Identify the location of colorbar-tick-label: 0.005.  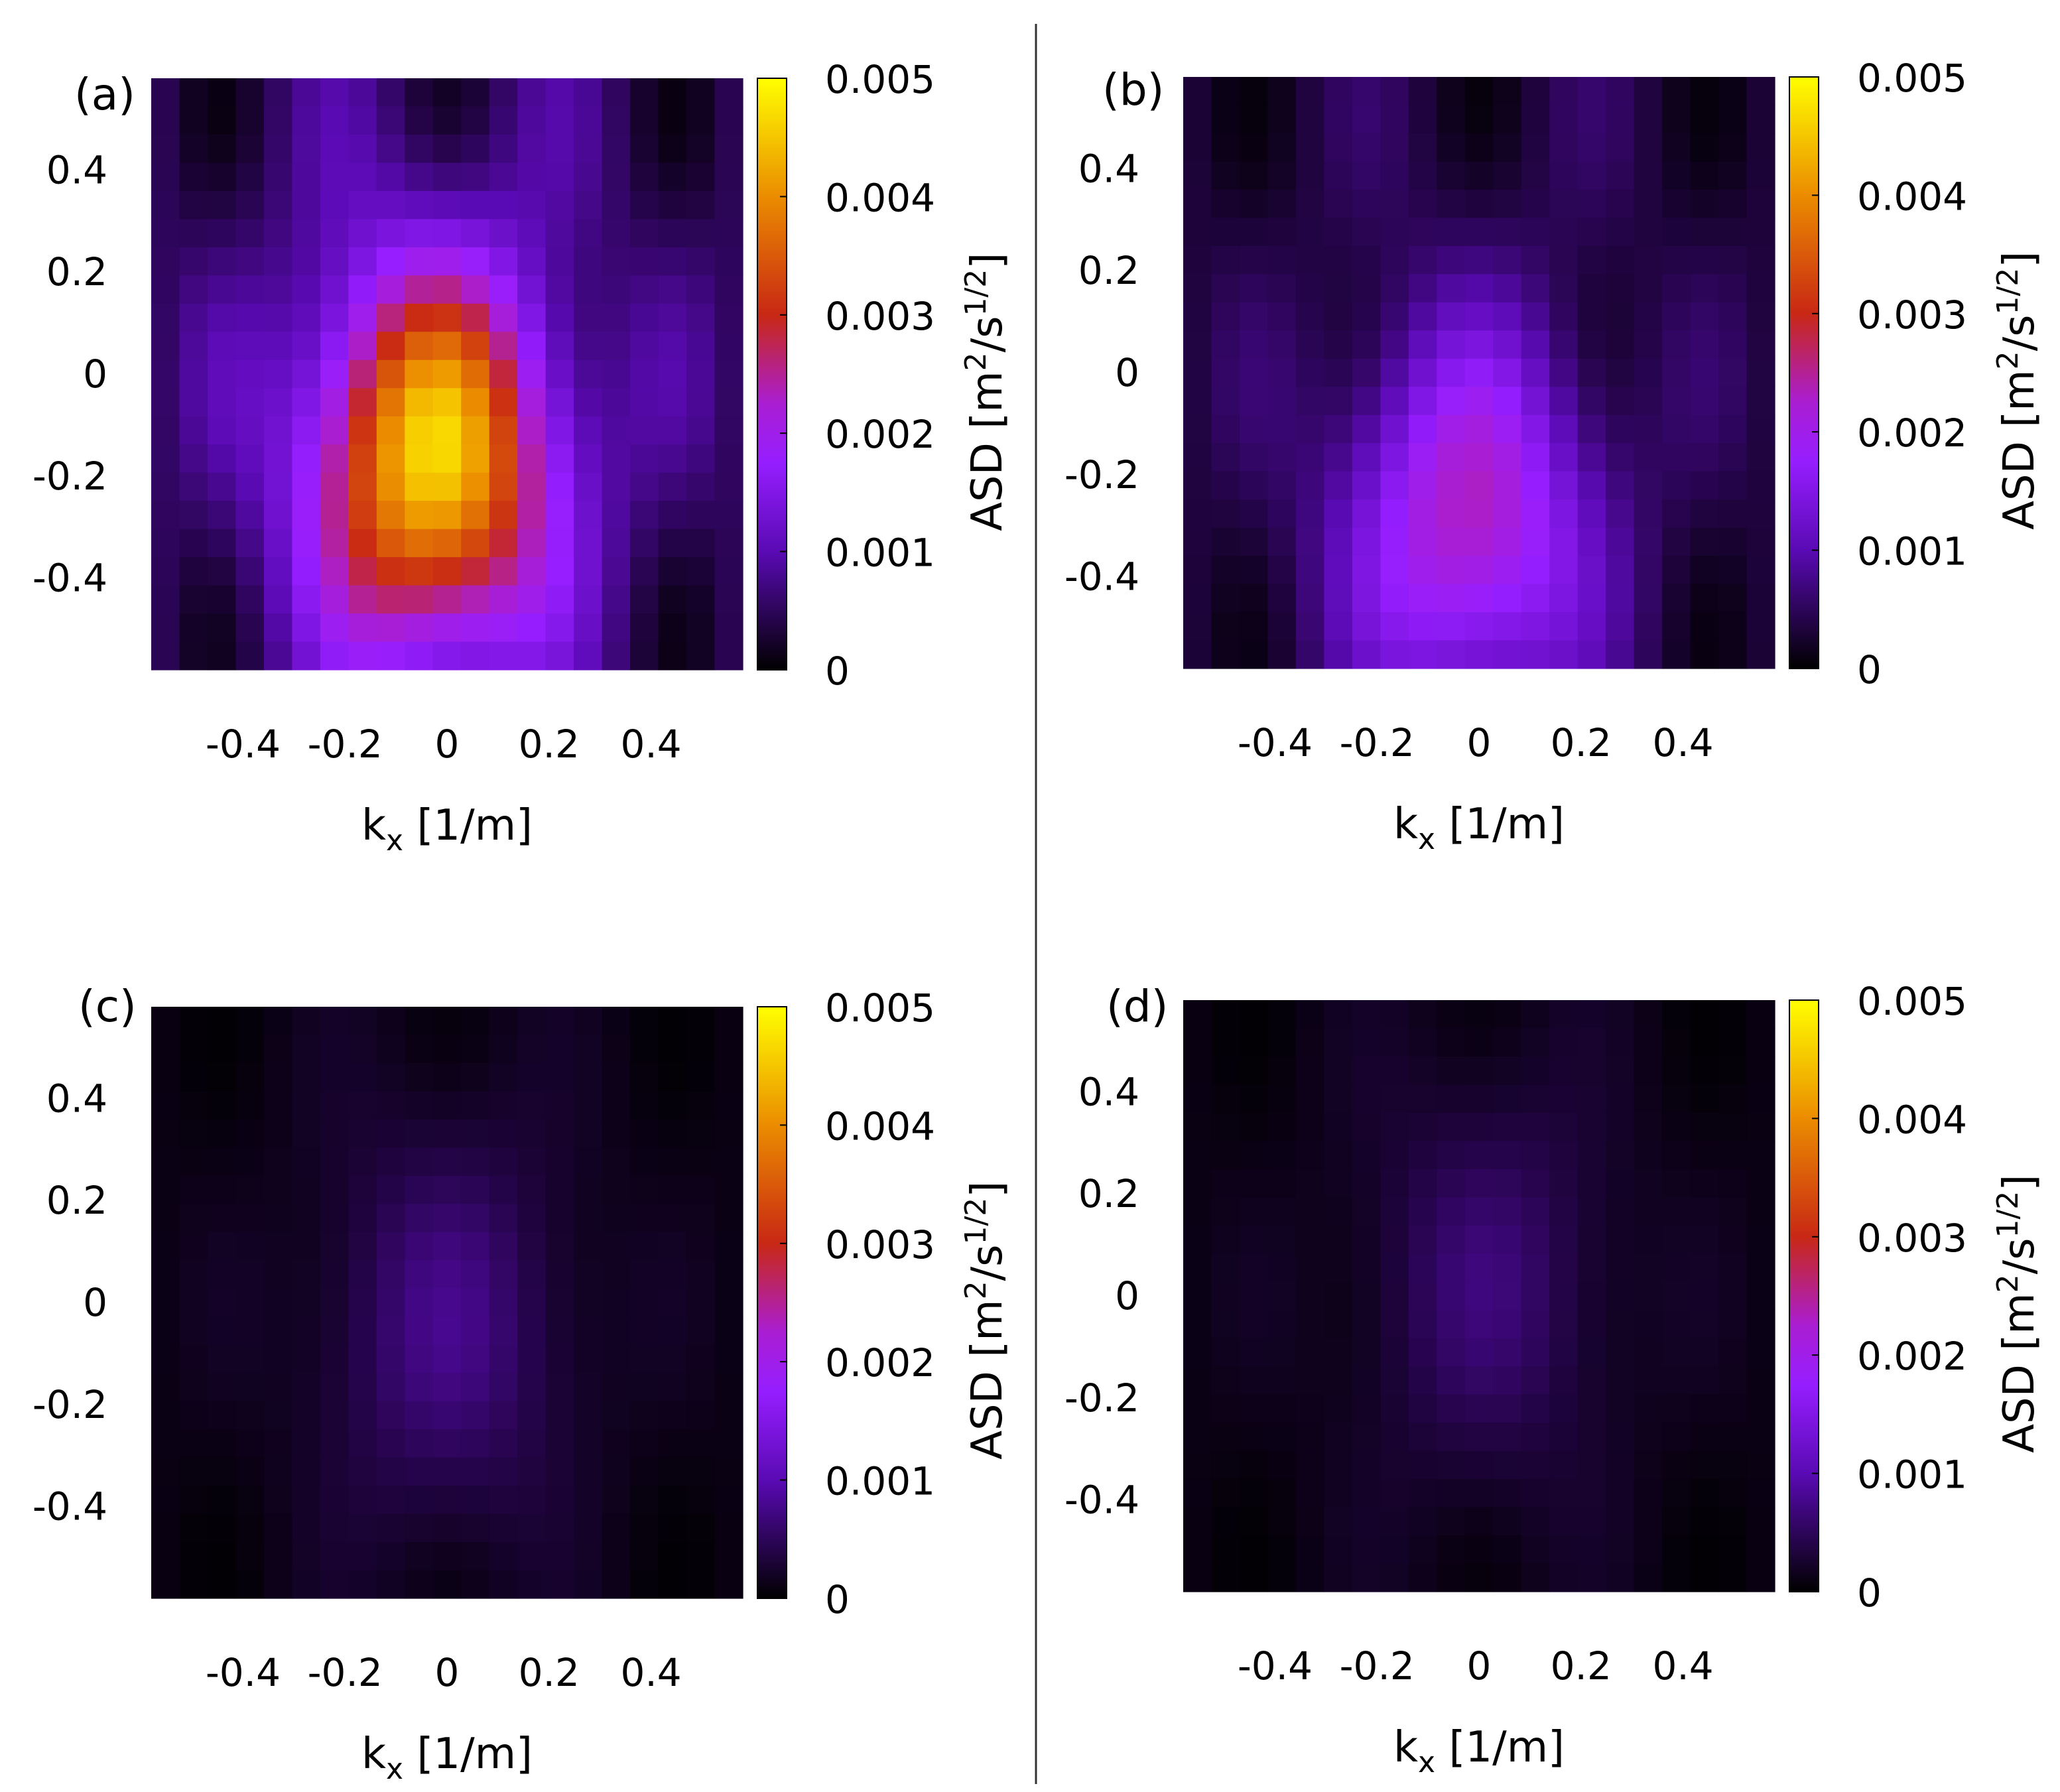
(1912, 1001).